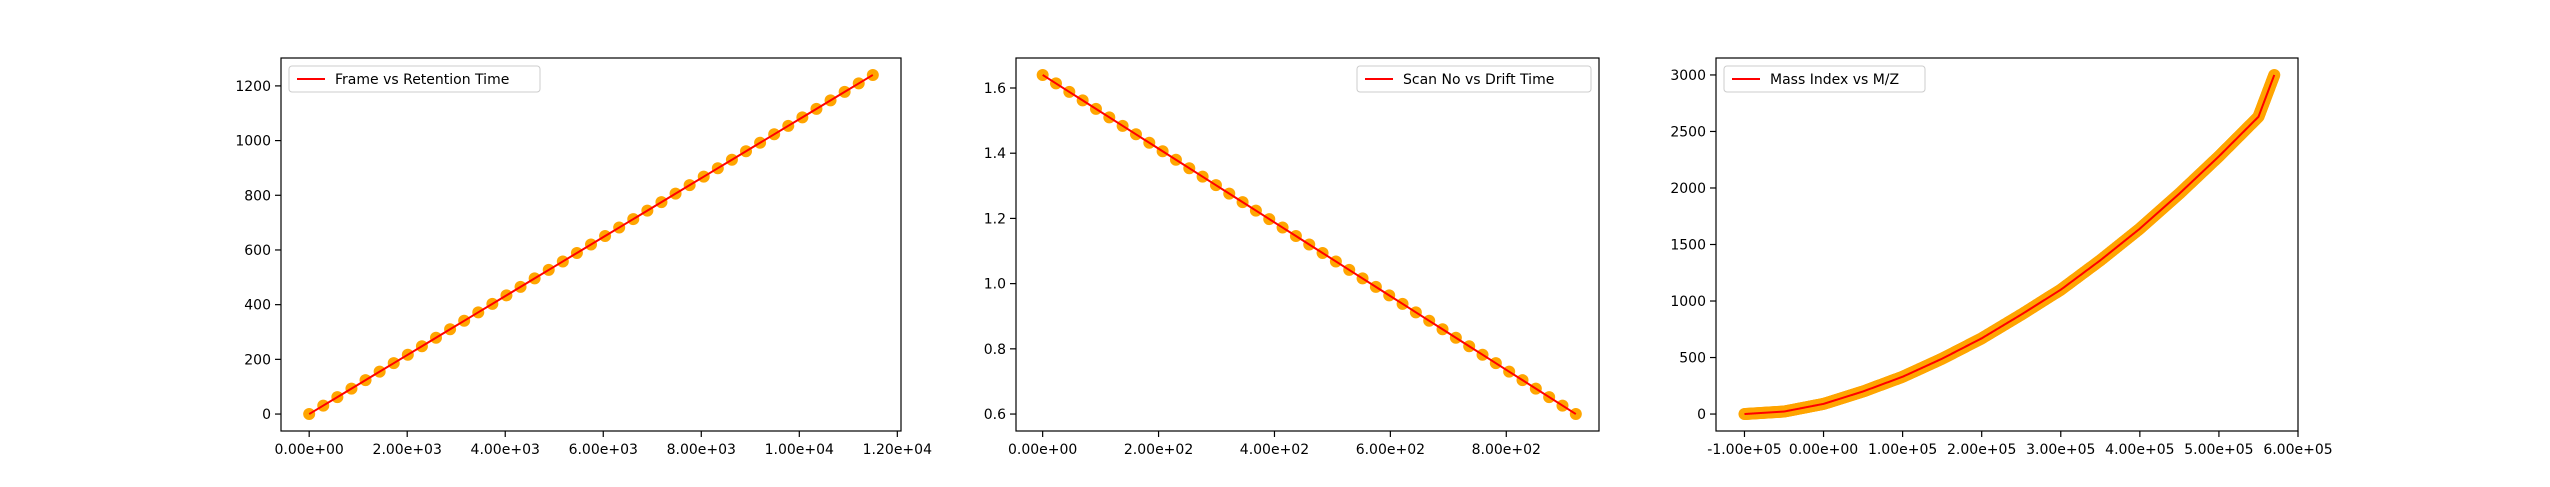 This screenshot has width=2550, height=487. What do you see at coordinates (897, 450) in the screenshot?
I see `x-tick-label: 1.20e+04` at bounding box center [897, 450].